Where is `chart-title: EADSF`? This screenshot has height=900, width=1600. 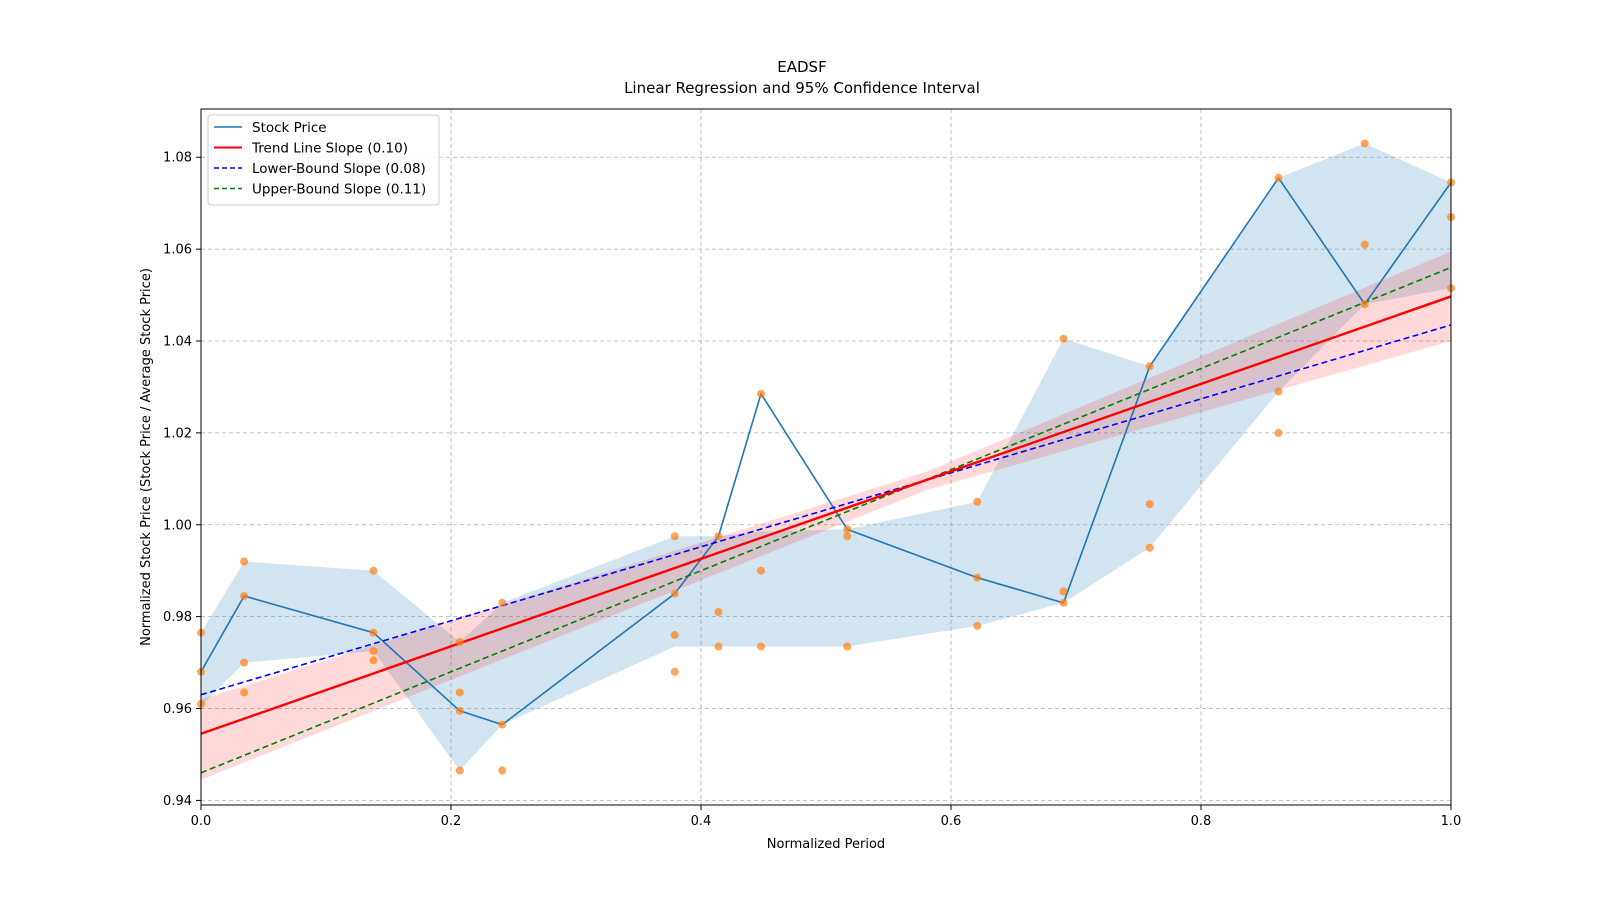 chart-title: EADSF is located at coordinates (801, 67).